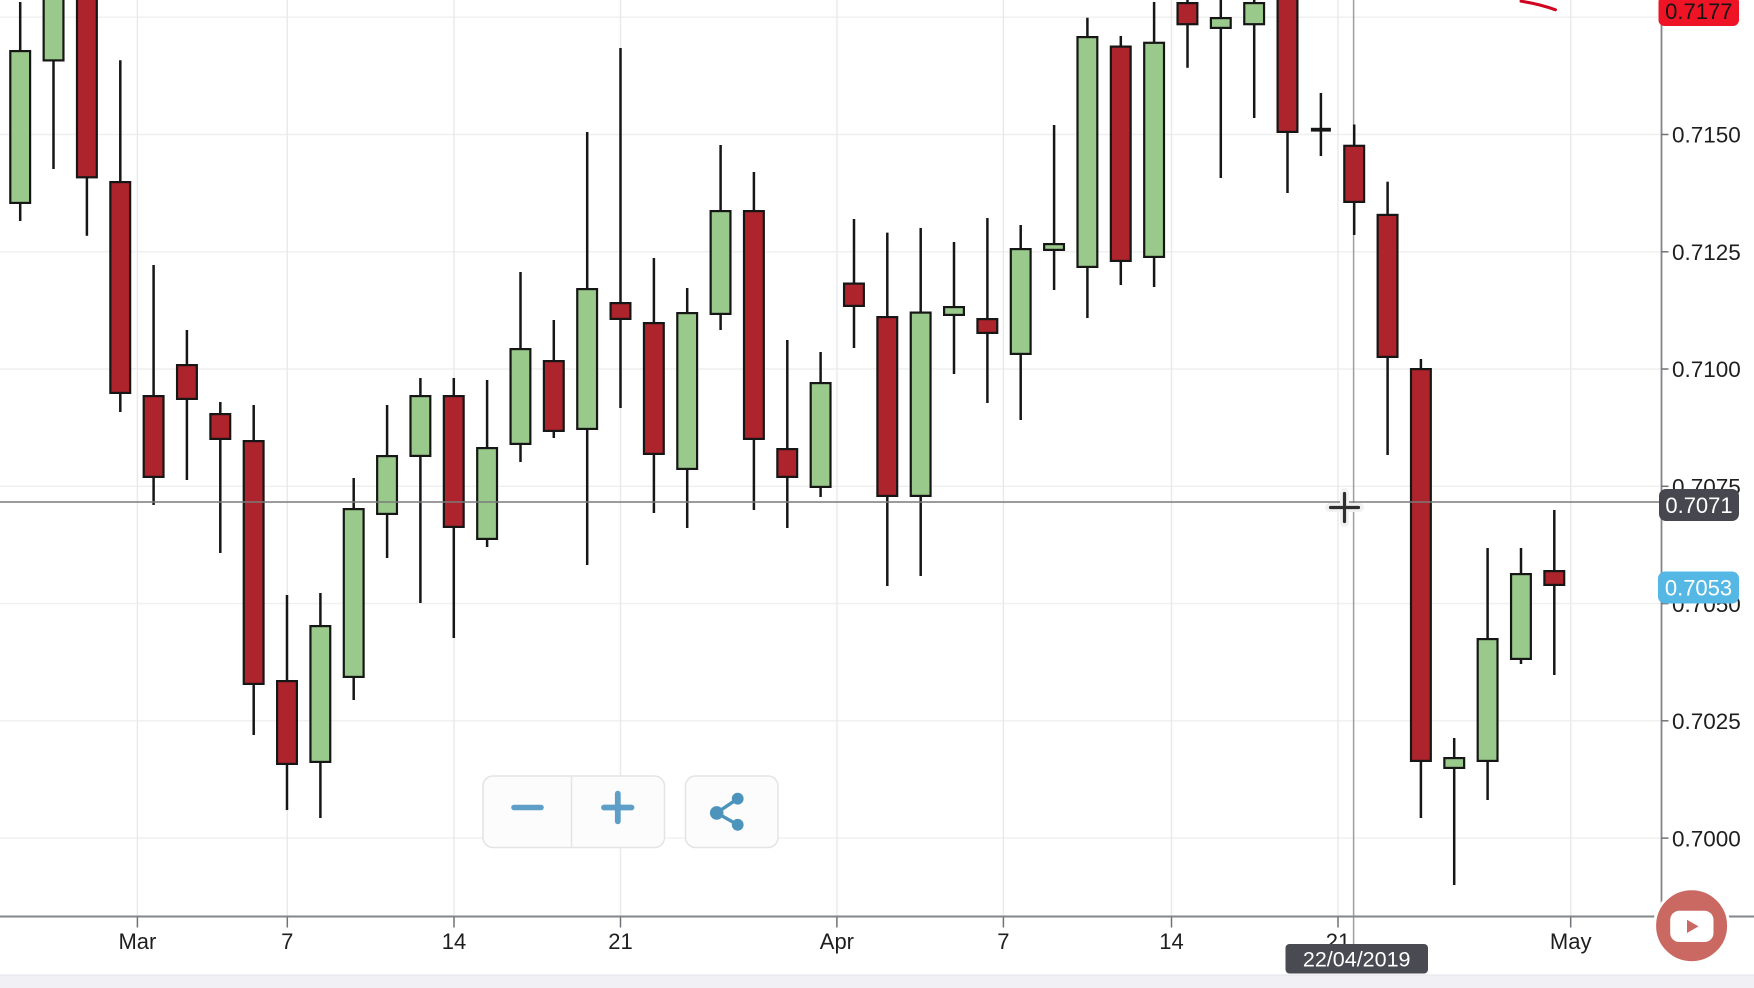  What do you see at coordinates (620, 941) in the screenshot?
I see `svg-text: 21` at bounding box center [620, 941].